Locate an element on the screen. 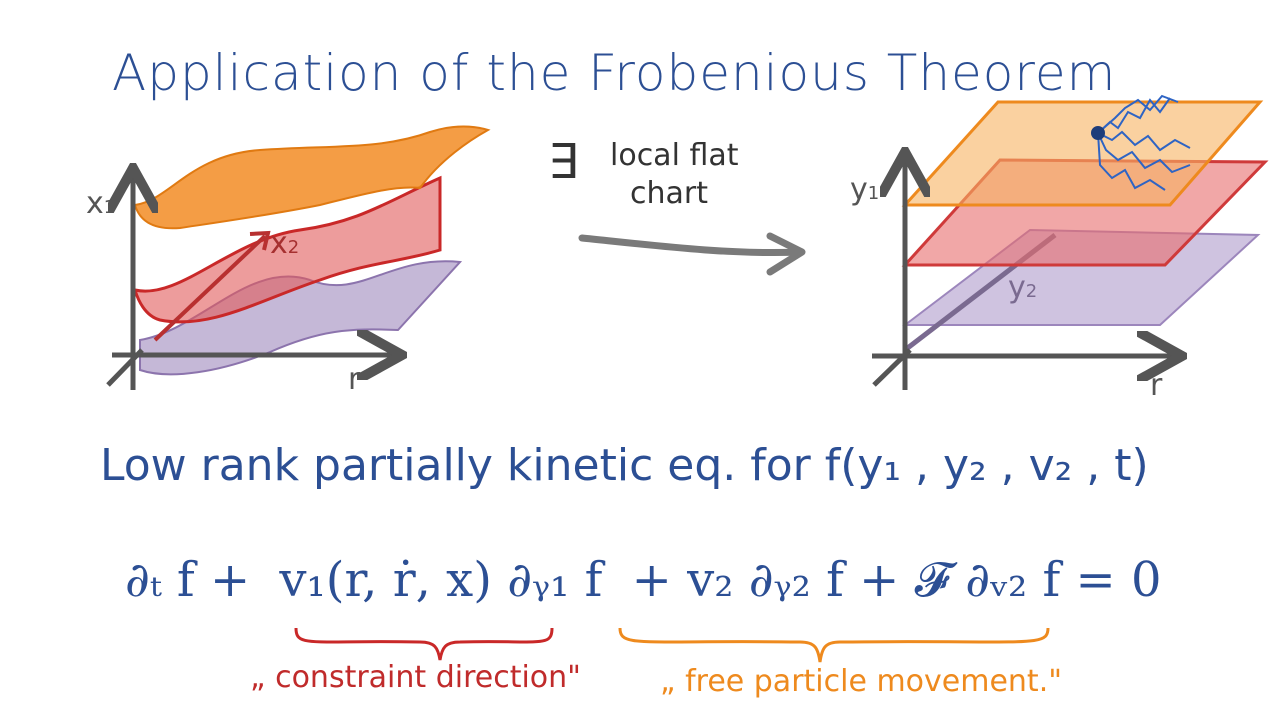 This screenshot has width=1280, height=720. left-diagonal-axis is located at coordinates (125, 367).